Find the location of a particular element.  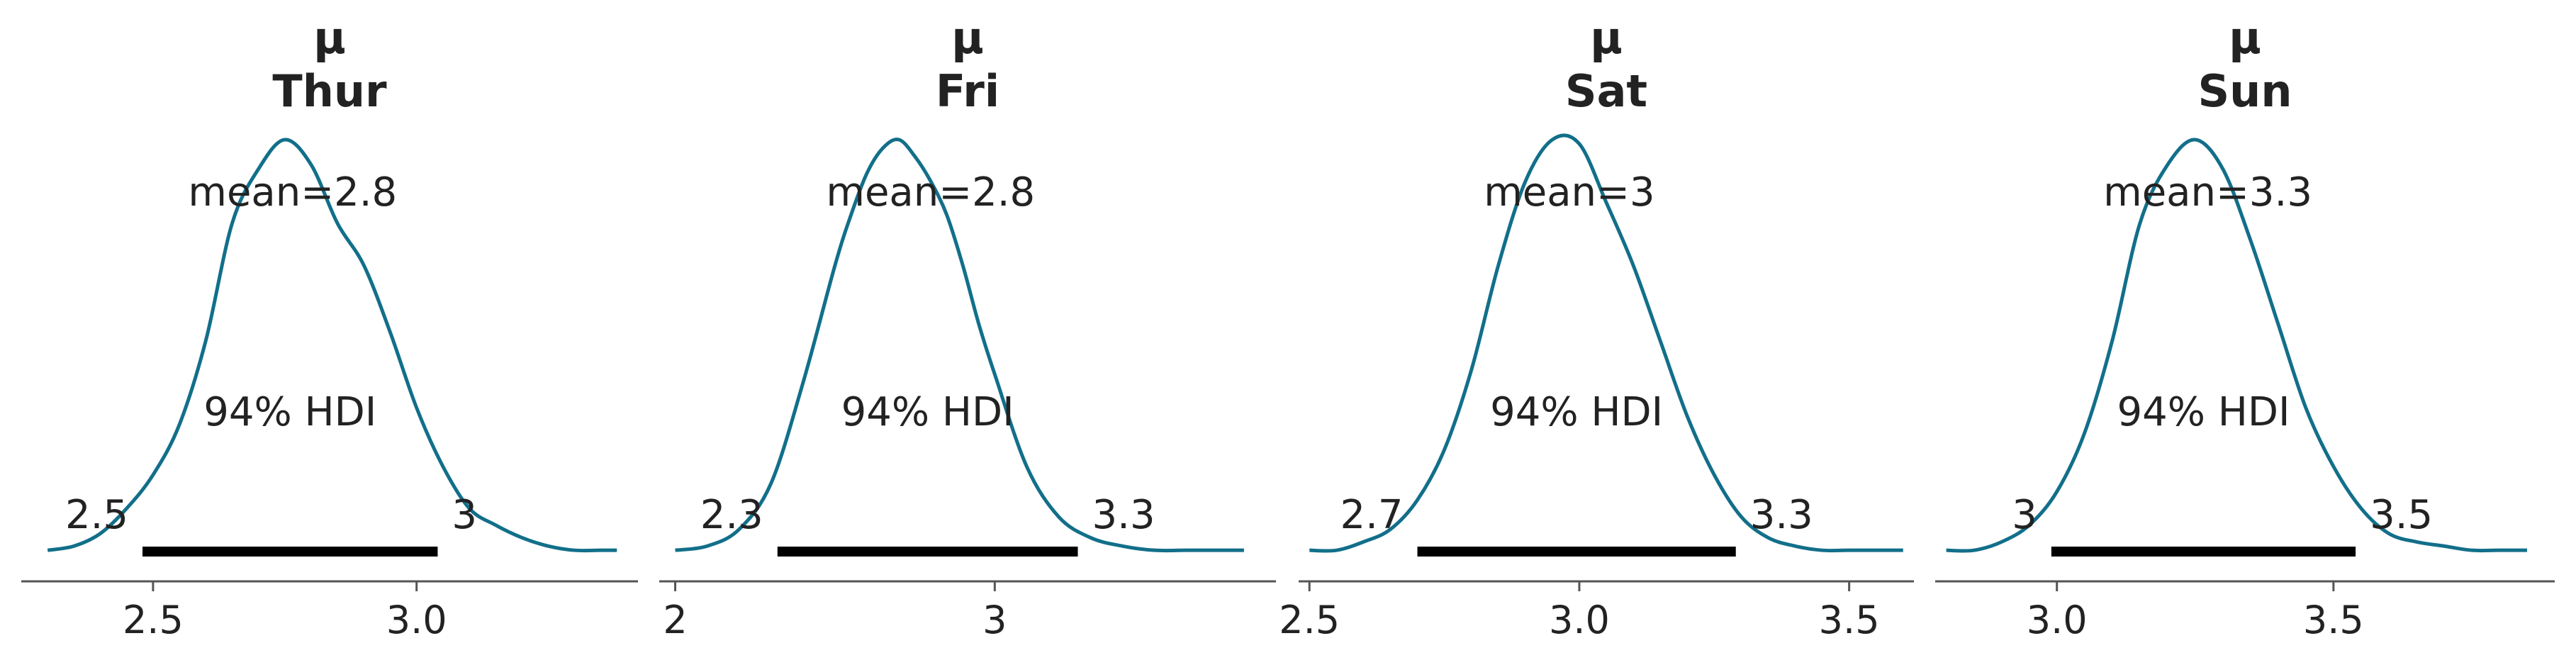

hdi-low-label: 2.7 is located at coordinates (1371, 515).